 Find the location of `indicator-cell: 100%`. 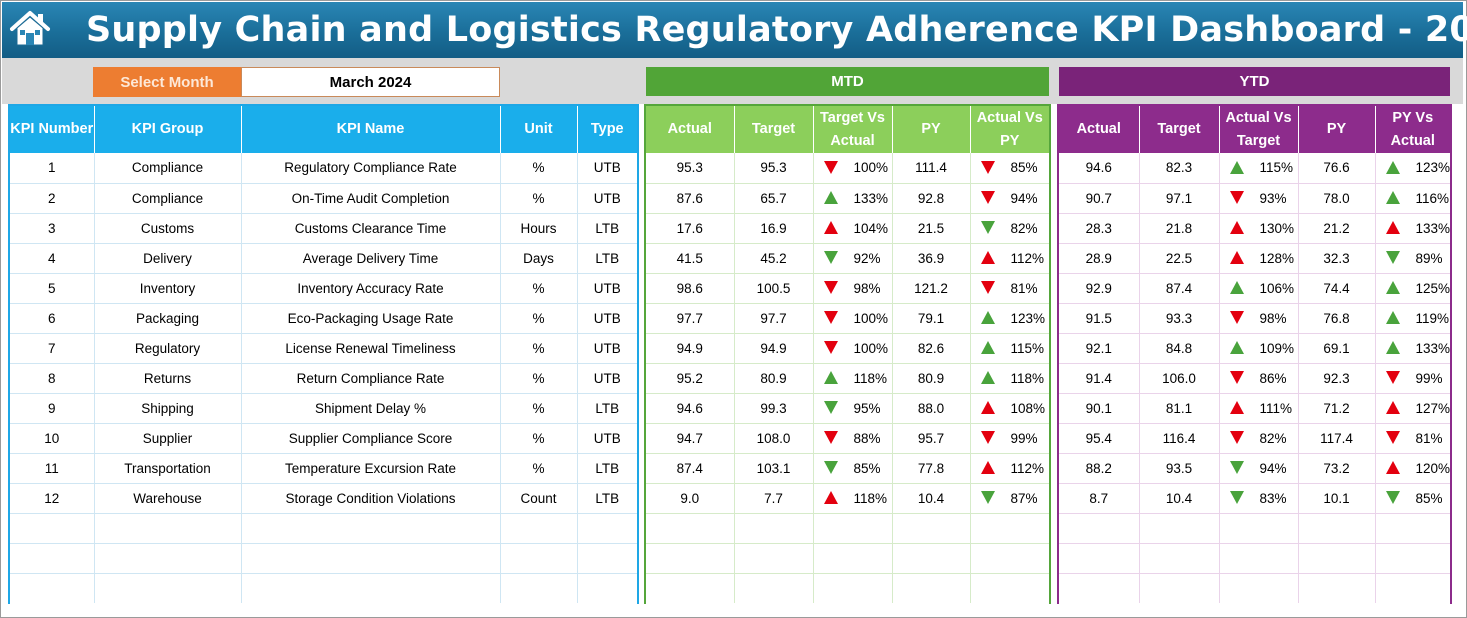

indicator-cell: 100% is located at coordinates (853, 318).